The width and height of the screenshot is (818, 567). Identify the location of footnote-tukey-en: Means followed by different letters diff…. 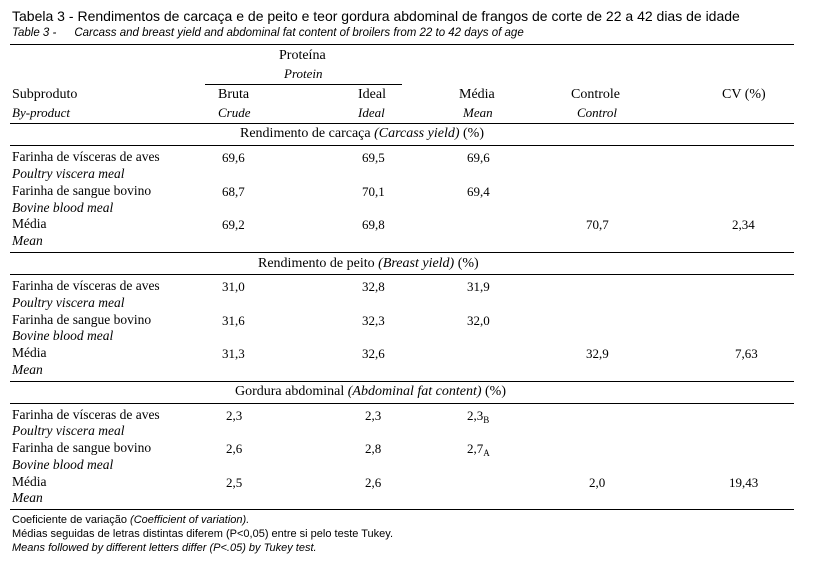
(164, 548).